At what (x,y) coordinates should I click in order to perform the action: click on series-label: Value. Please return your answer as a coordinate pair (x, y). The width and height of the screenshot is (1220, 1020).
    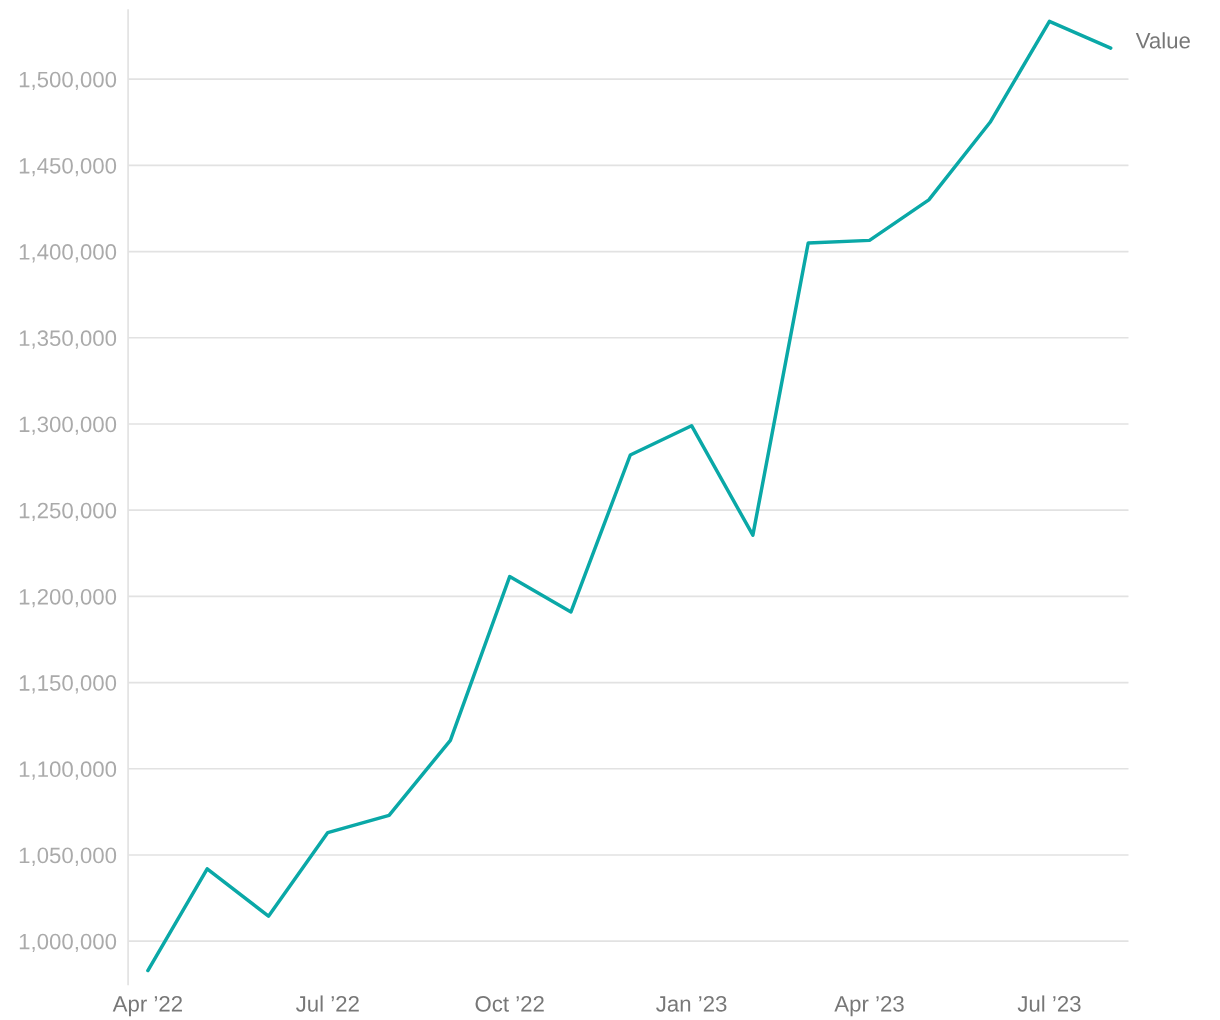
    Looking at the image, I should click on (1162, 40).